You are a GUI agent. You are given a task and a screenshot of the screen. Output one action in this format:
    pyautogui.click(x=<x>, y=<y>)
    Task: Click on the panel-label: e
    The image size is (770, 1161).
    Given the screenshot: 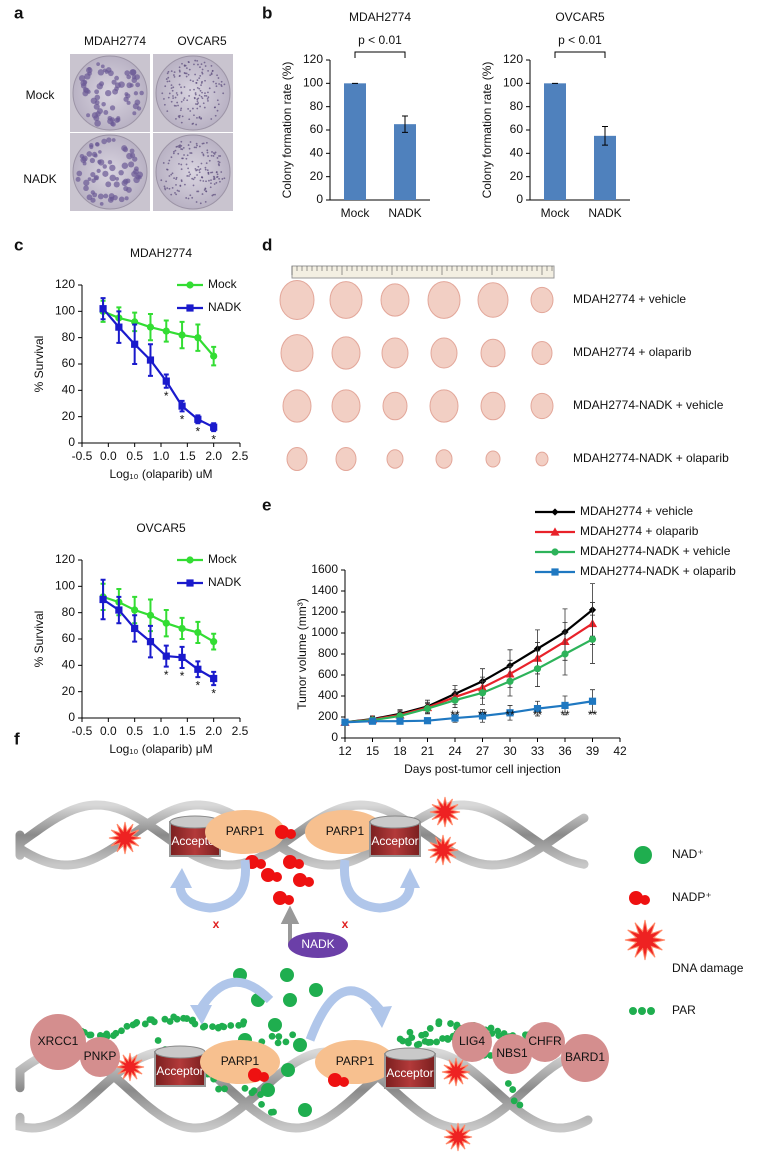 What is the action you would take?
    pyautogui.click(x=266, y=504)
    